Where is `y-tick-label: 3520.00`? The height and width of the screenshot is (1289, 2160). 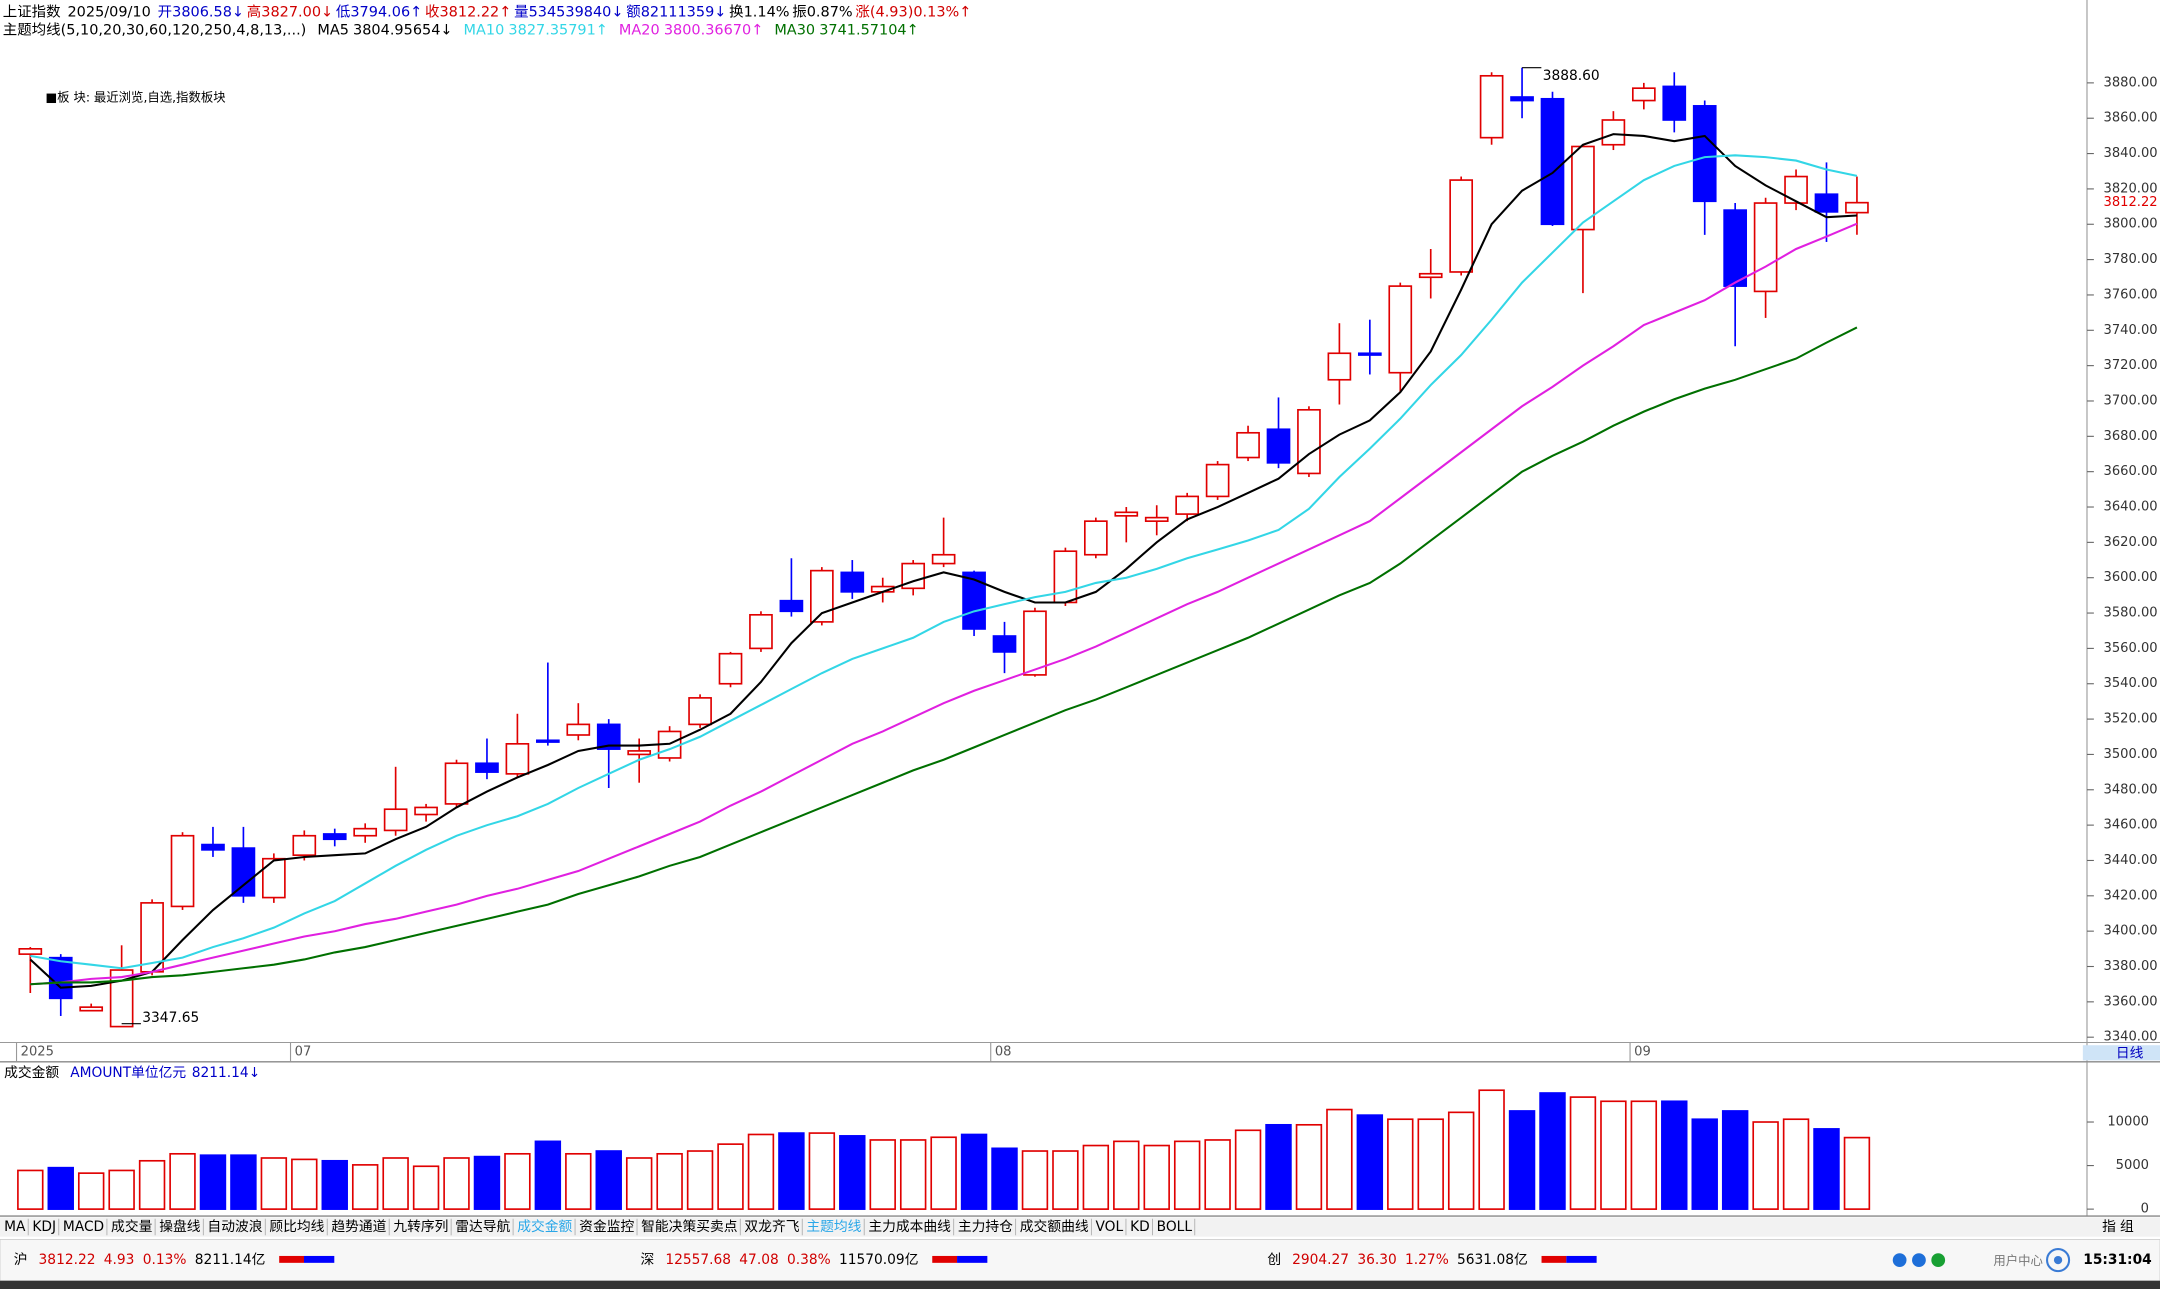
y-tick-label: 3520.00 is located at coordinates (2131, 719).